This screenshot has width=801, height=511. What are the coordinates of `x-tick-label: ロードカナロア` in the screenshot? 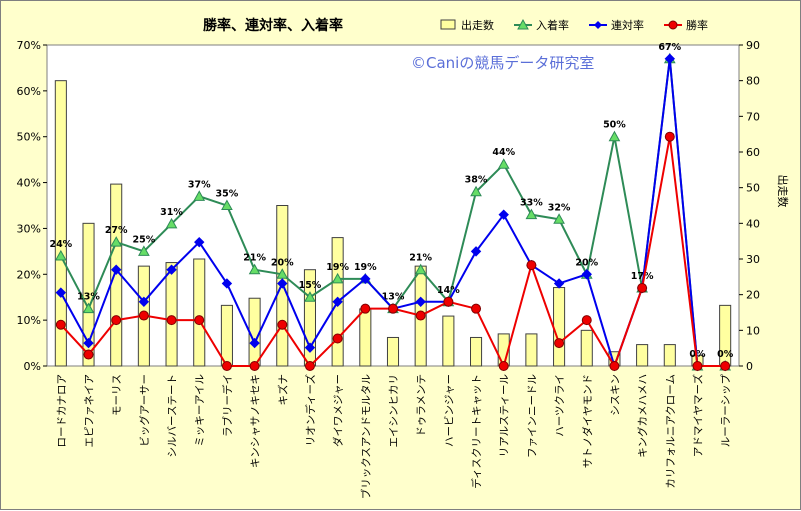 It's located at (62, 411).